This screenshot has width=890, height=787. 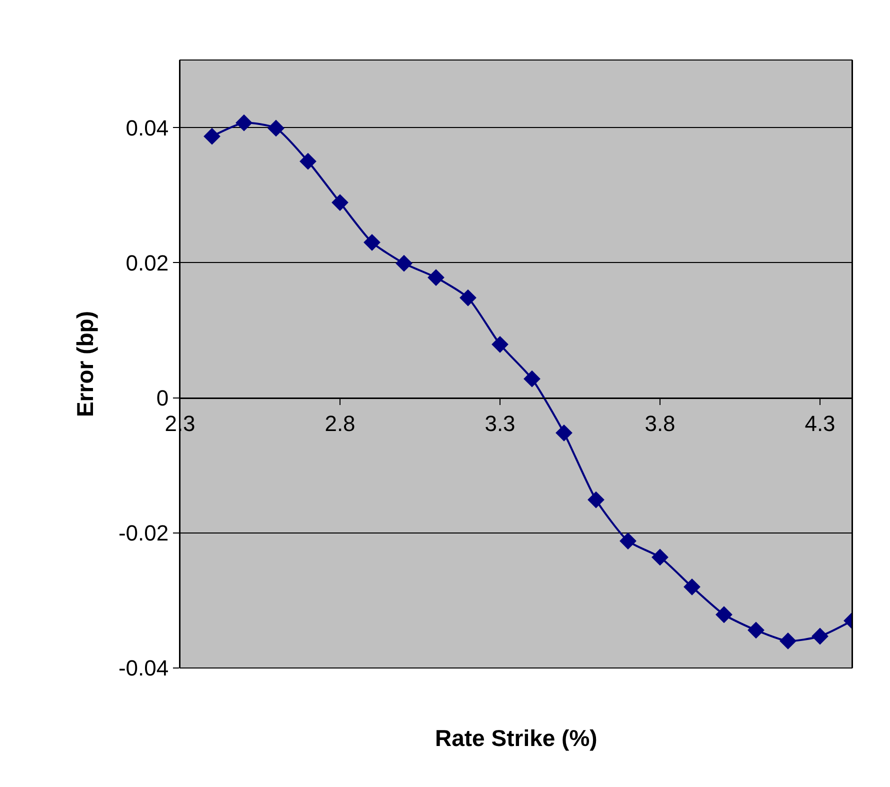 What do you see at coordinates (143, 668) in the screenshot?
I see `y-tick-label: -0.04` at bounding box center [143, 668].